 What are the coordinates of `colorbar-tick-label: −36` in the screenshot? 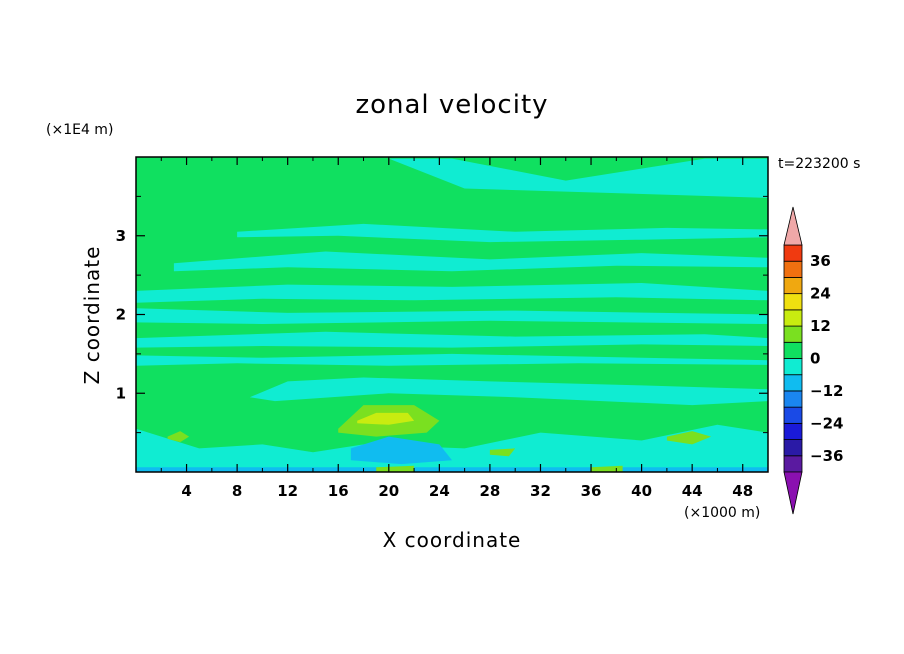 It's located at (826, 456).